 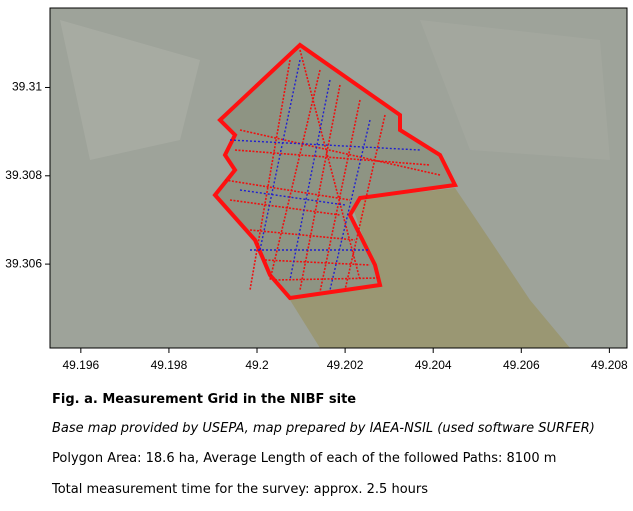 What do you see at coordinates (257, 365) in the screenshot?
I see `x-tick-label: 49.2` at bounding box center [257, 365].